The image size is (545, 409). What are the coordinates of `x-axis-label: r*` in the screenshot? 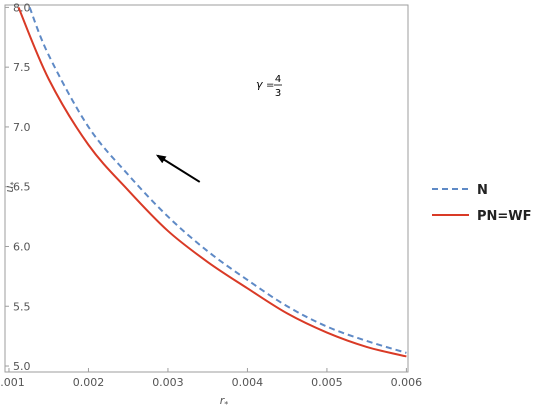 It's located at (224, 401).